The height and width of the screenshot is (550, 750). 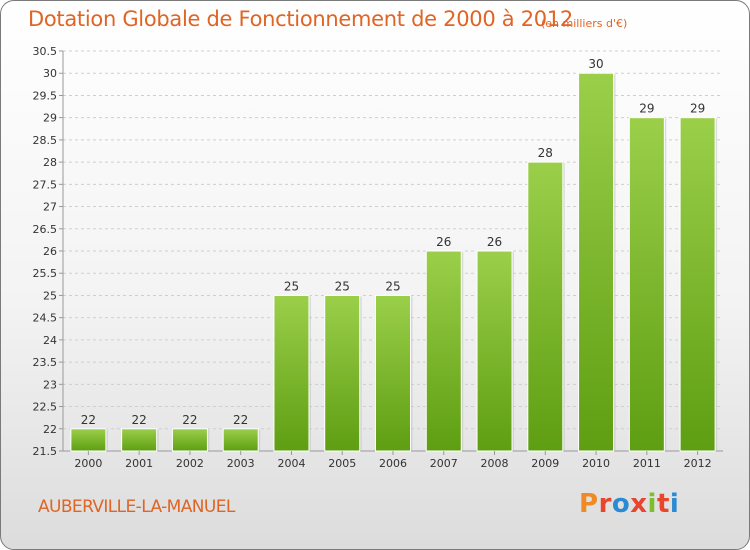 I want to click on x-tick-label: 2000, so click(x=88, y=463).